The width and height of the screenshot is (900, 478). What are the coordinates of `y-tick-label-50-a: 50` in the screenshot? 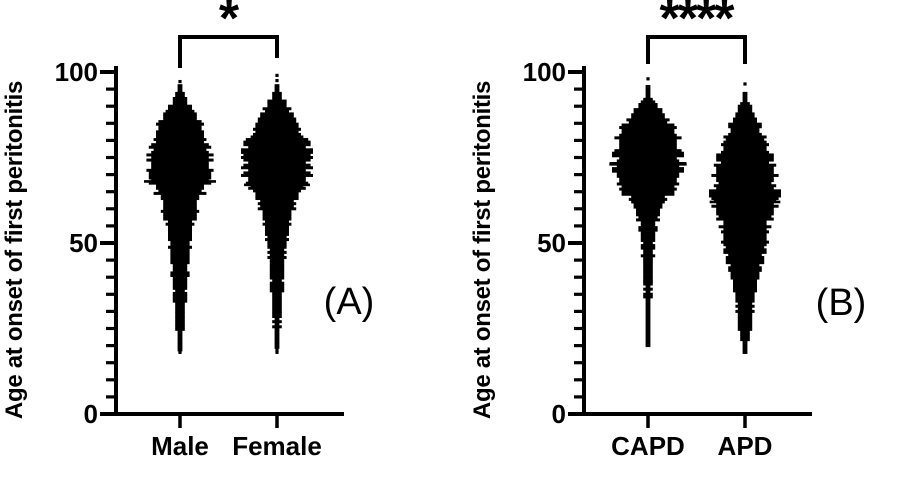 It's located at (83, 243).